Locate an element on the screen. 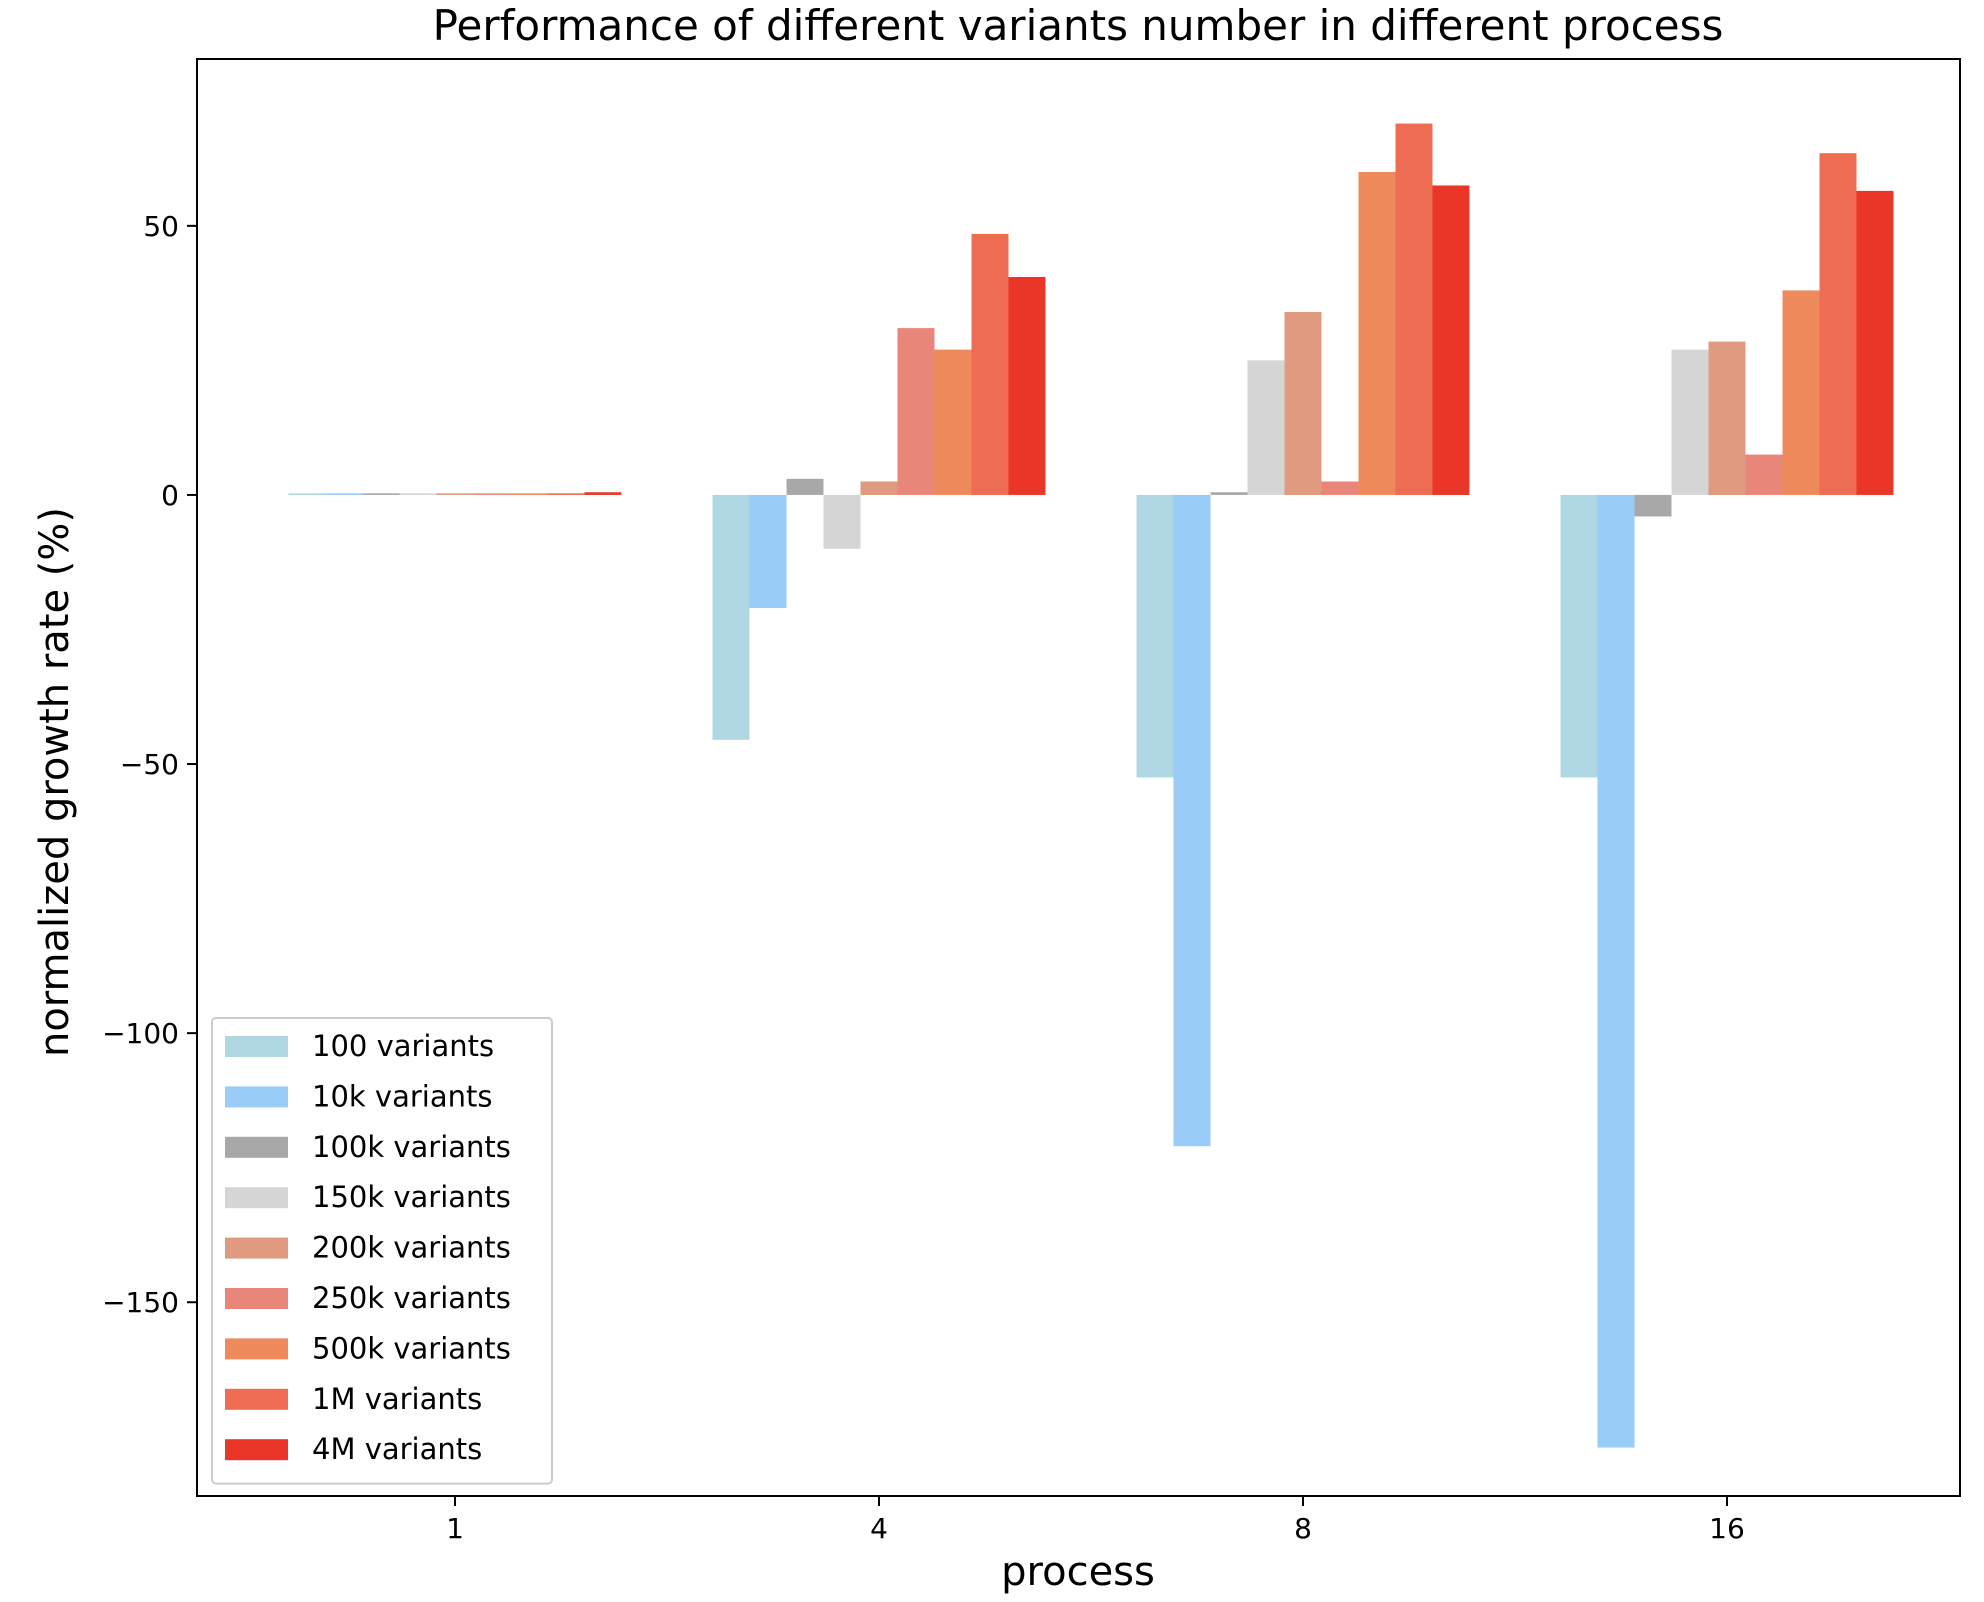 The width and height of the screenshot is (1984, 1602). bar-1-100-variants is located at coordinates (307, 494).